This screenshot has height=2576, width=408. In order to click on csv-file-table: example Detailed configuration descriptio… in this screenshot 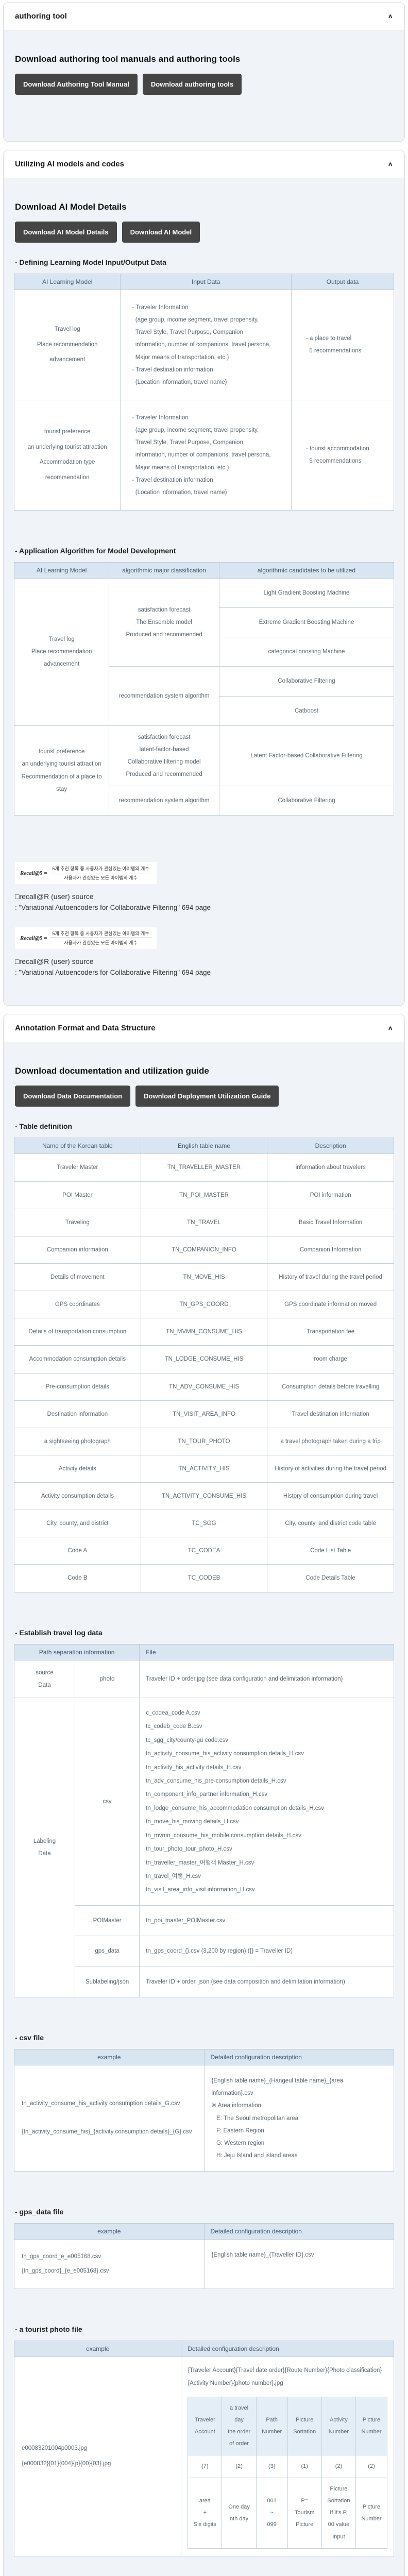, I will do `click(204, 2110)`.